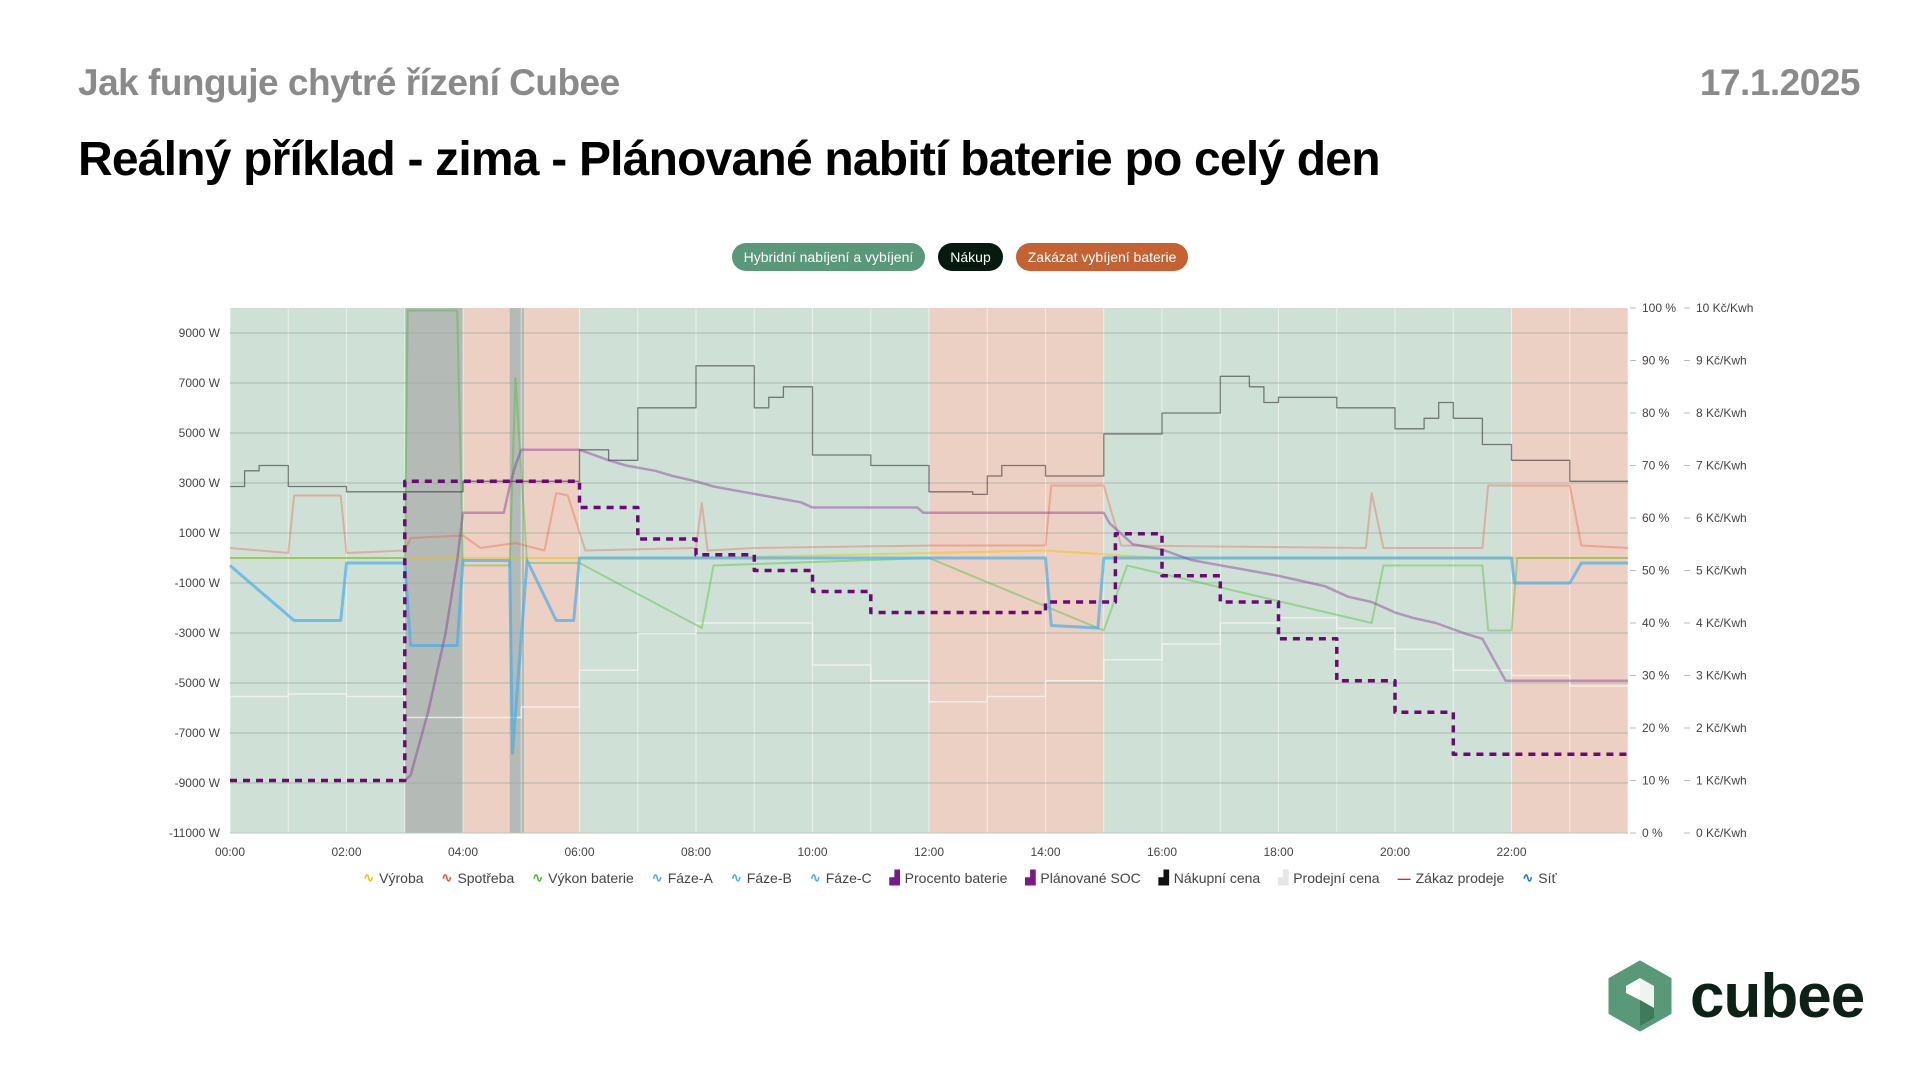  I want to click on legend-item: ∿ Výkon baterie, so click(583, 878).